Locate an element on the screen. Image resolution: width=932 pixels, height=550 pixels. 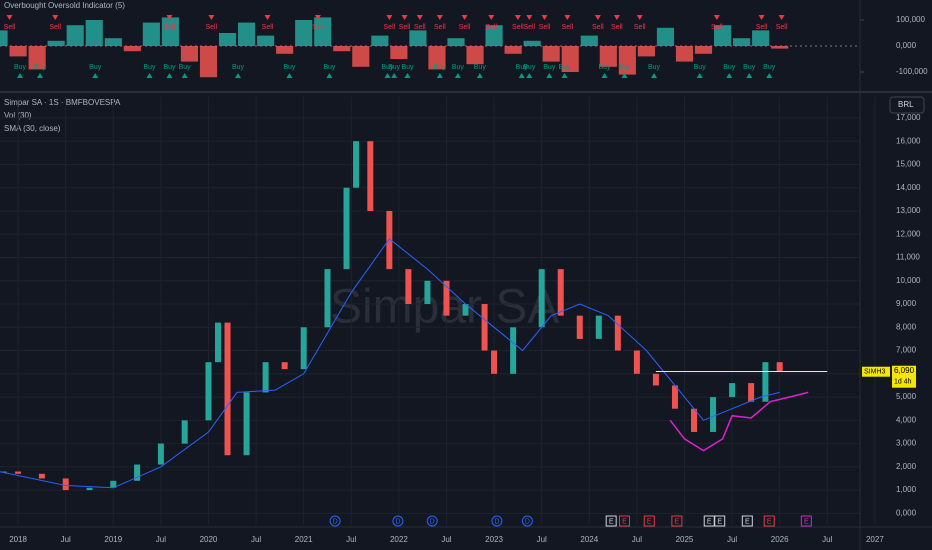
y-tick-label: 5,000 is located at coordinates (906, 396).